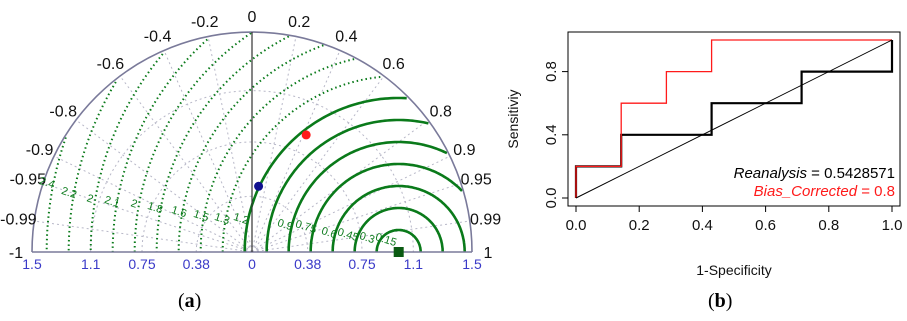 This screenshot has width=907, height=321. Describe the element at coordinates (892, 225) in the screenshot. I see `x-tick-label: 1.0` at that location.